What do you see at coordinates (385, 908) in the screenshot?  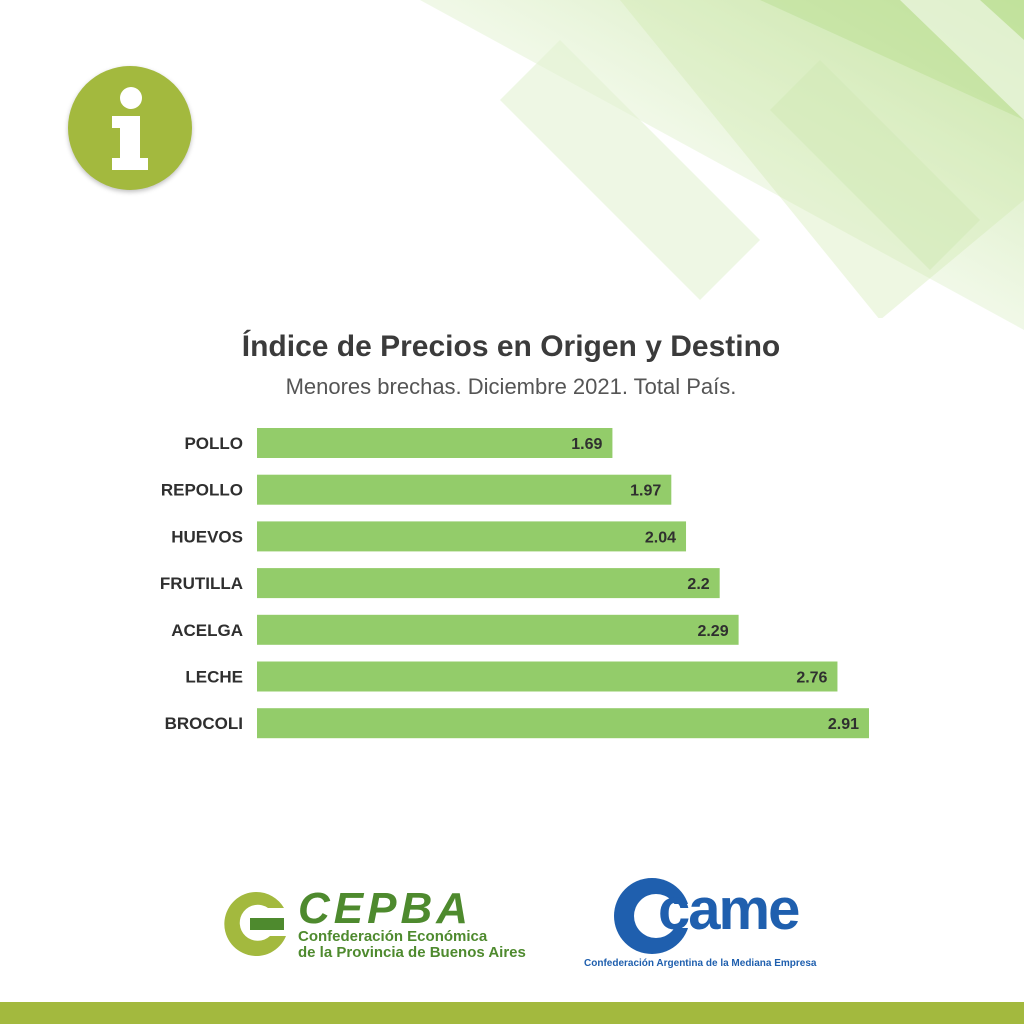 I see `cepba-name: CEPBA` at bounding box center [385, 908].